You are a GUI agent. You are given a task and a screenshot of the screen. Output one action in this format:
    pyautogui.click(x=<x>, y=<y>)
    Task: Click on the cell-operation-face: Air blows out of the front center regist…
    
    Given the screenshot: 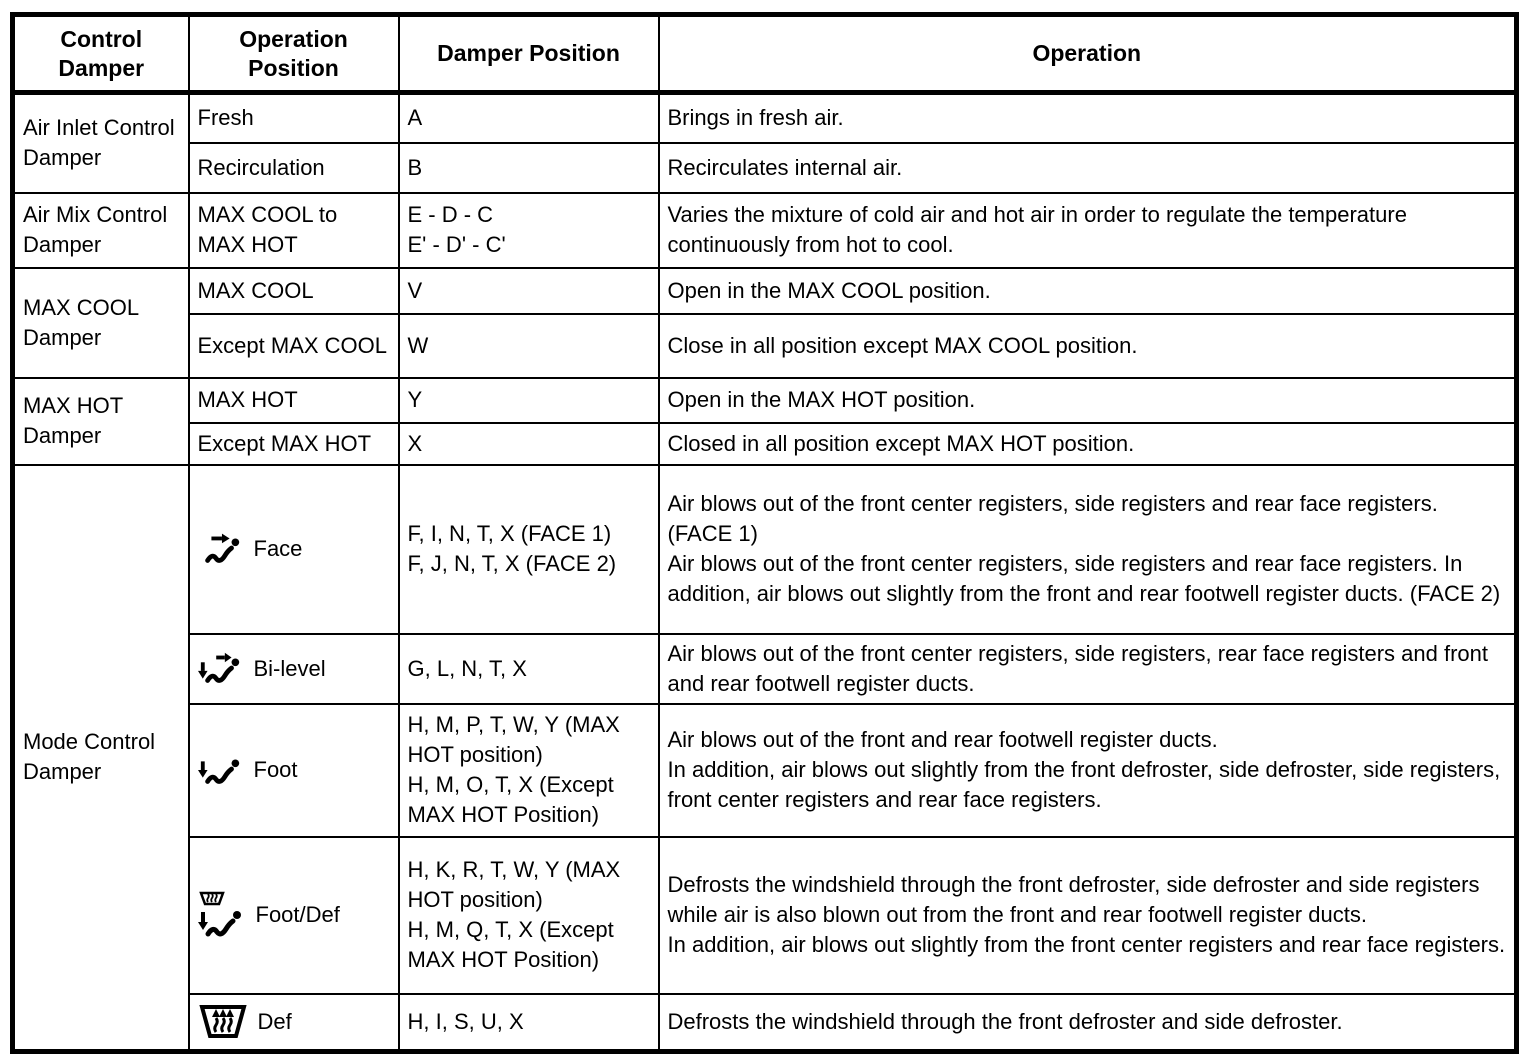 What is the action you would take?
    pyautogui.click(x=1087, y=549)
    